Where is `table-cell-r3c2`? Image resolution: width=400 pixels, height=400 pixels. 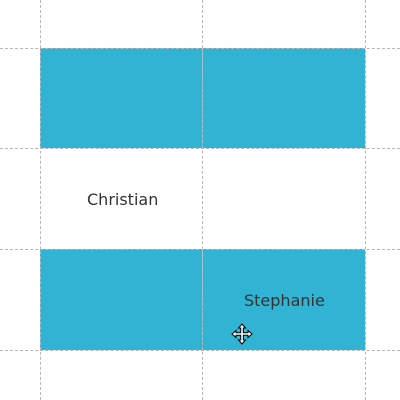
table-cell-r3c2 is located at coordinates (283, 299).